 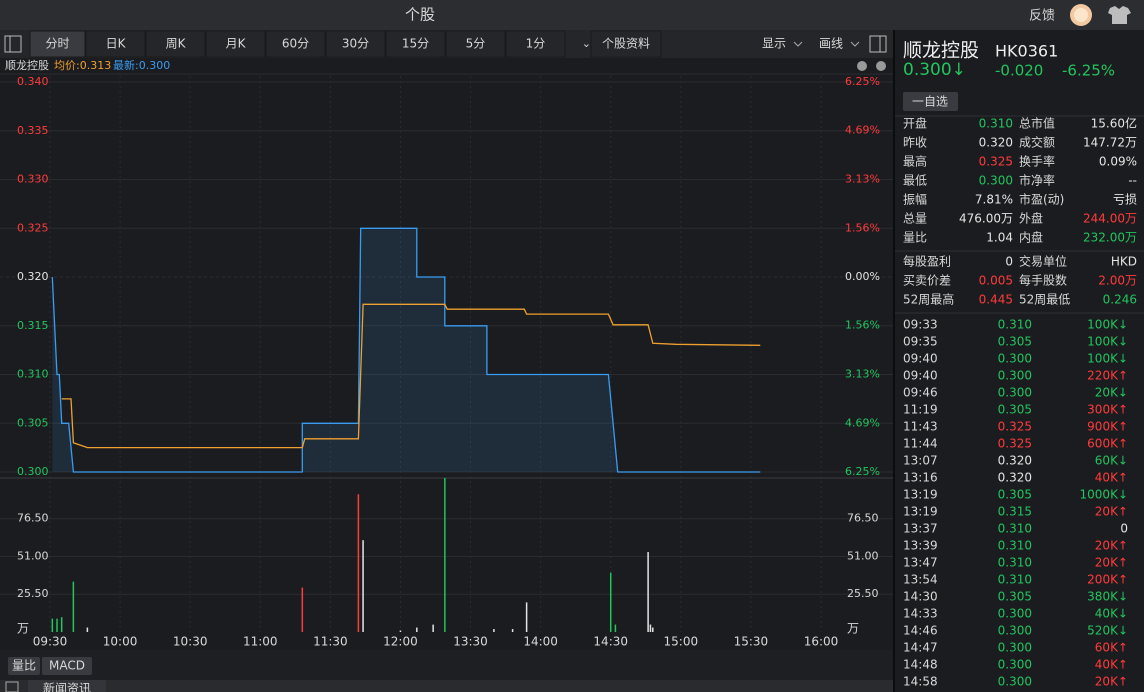 I want to click on stat-label: 市净率, so click(x=1037, y=180).